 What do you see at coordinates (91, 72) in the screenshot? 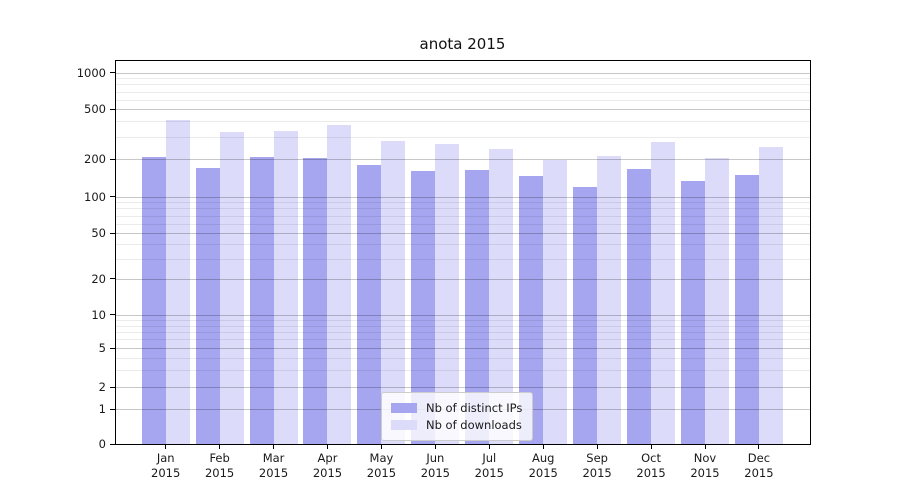
I see `y-tick-label: 1000` at bounding box center [91, 72].